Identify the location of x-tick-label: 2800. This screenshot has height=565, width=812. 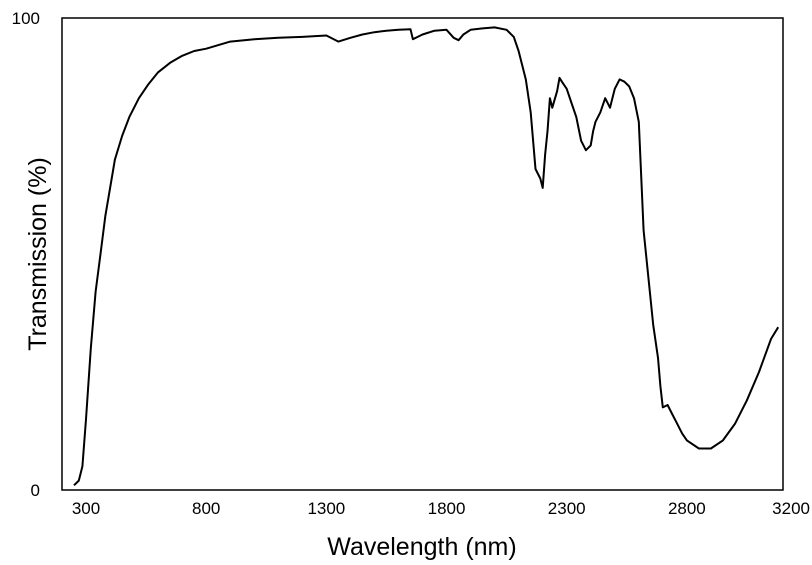
(687, 508).